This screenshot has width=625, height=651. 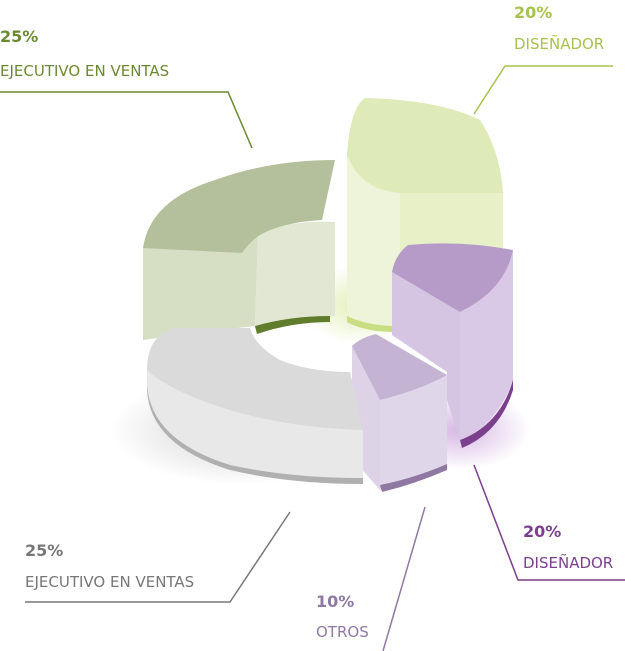 I want to click on callout-disenador-lightgreen: 20% DISEÑADOR, so click(x=543, y=59).